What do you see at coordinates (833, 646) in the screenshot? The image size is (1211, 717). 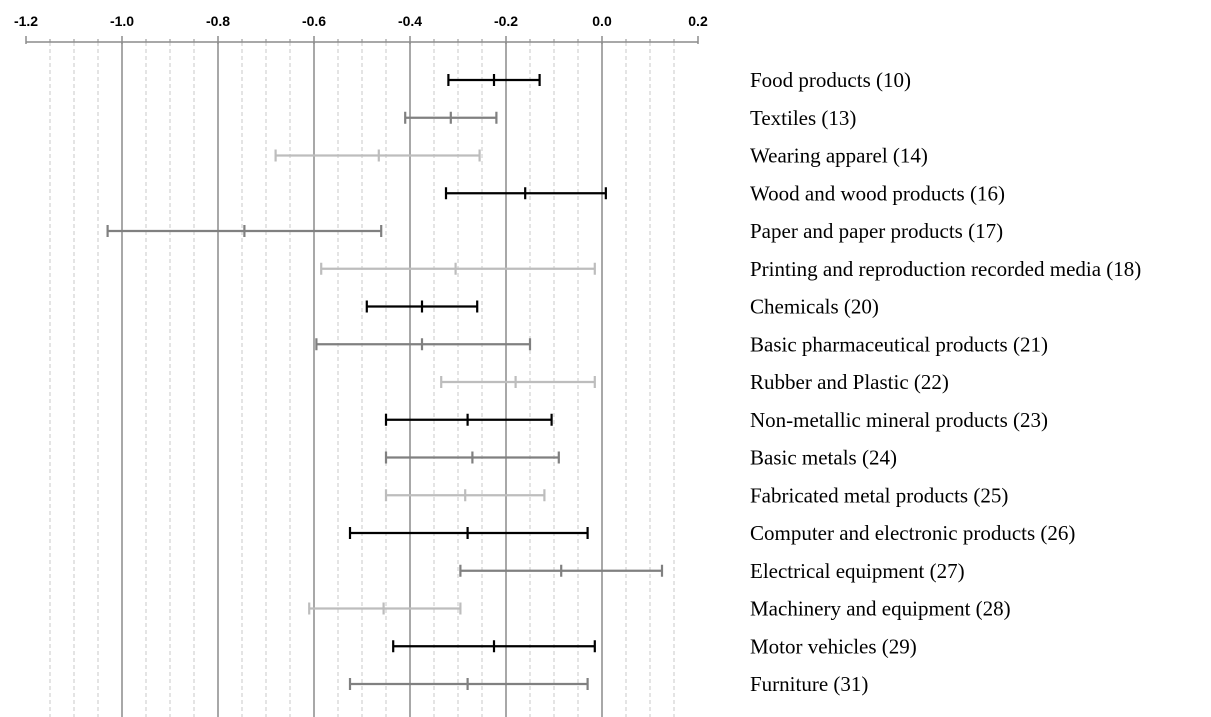 I see `category-label: Motor vehicles (29)` at bounding box center [833, 646].